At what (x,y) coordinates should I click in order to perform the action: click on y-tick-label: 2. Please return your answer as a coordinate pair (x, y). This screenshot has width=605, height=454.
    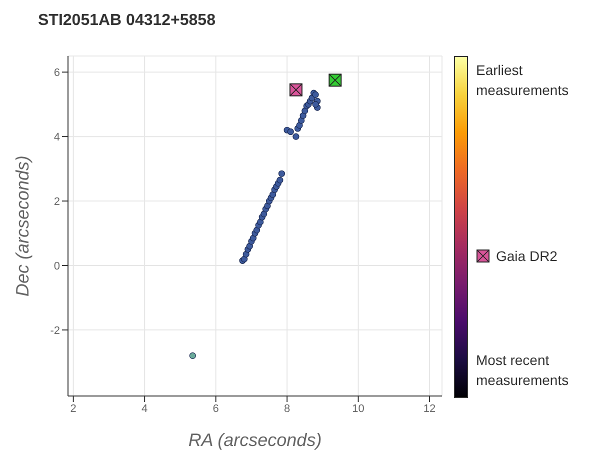
    Looking at the image, I should click on (57, 202).